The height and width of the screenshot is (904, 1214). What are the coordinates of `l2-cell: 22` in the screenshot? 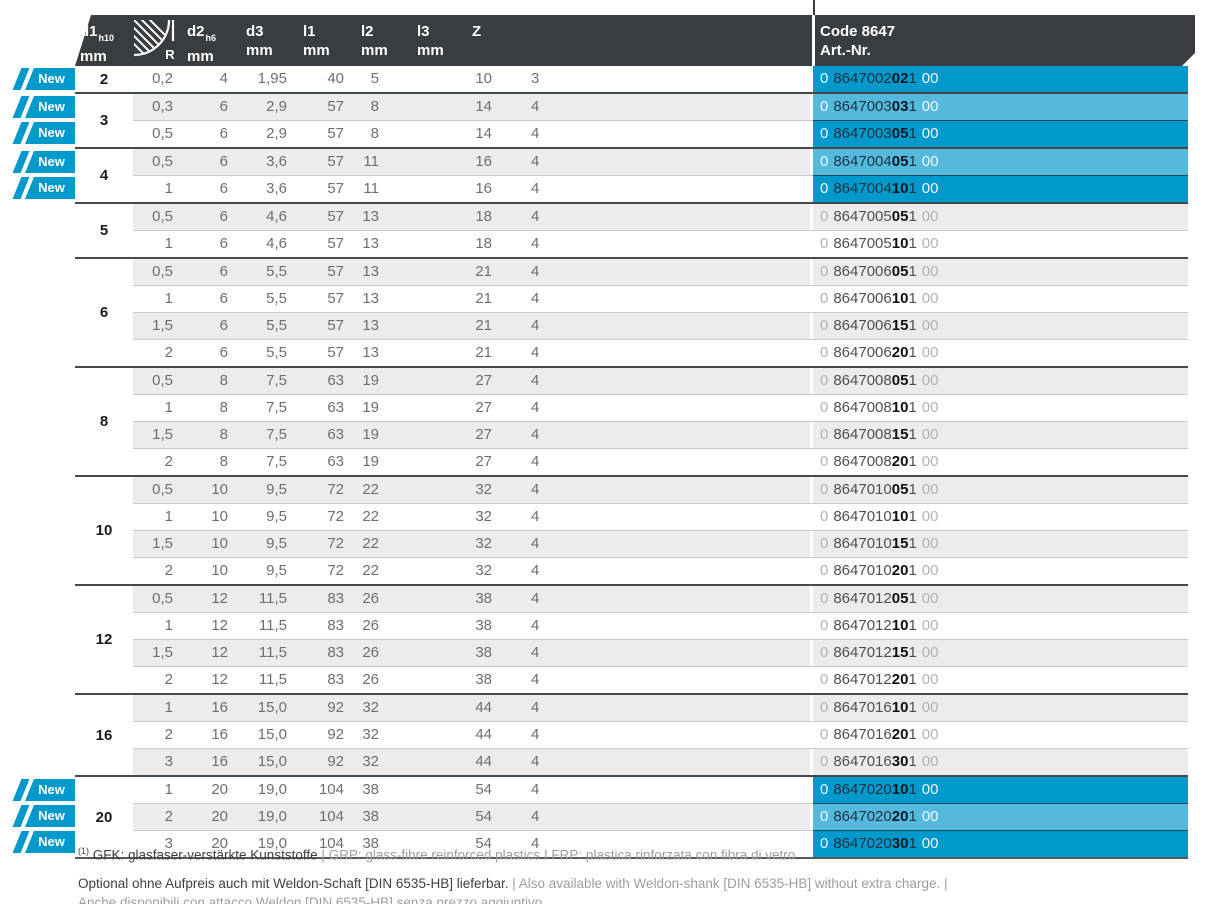 It's located at (370, 543).